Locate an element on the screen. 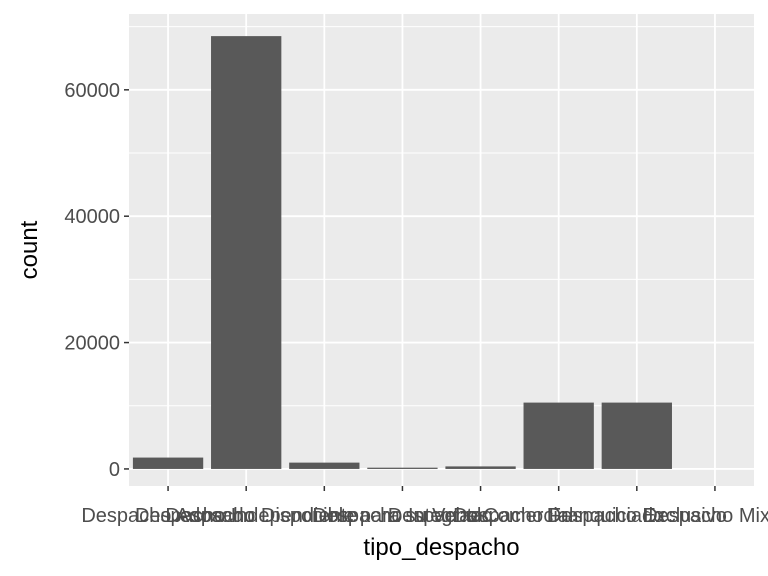  x-tick-label: Despacho Disponible para su Venta is located at coordinates (324, 516).